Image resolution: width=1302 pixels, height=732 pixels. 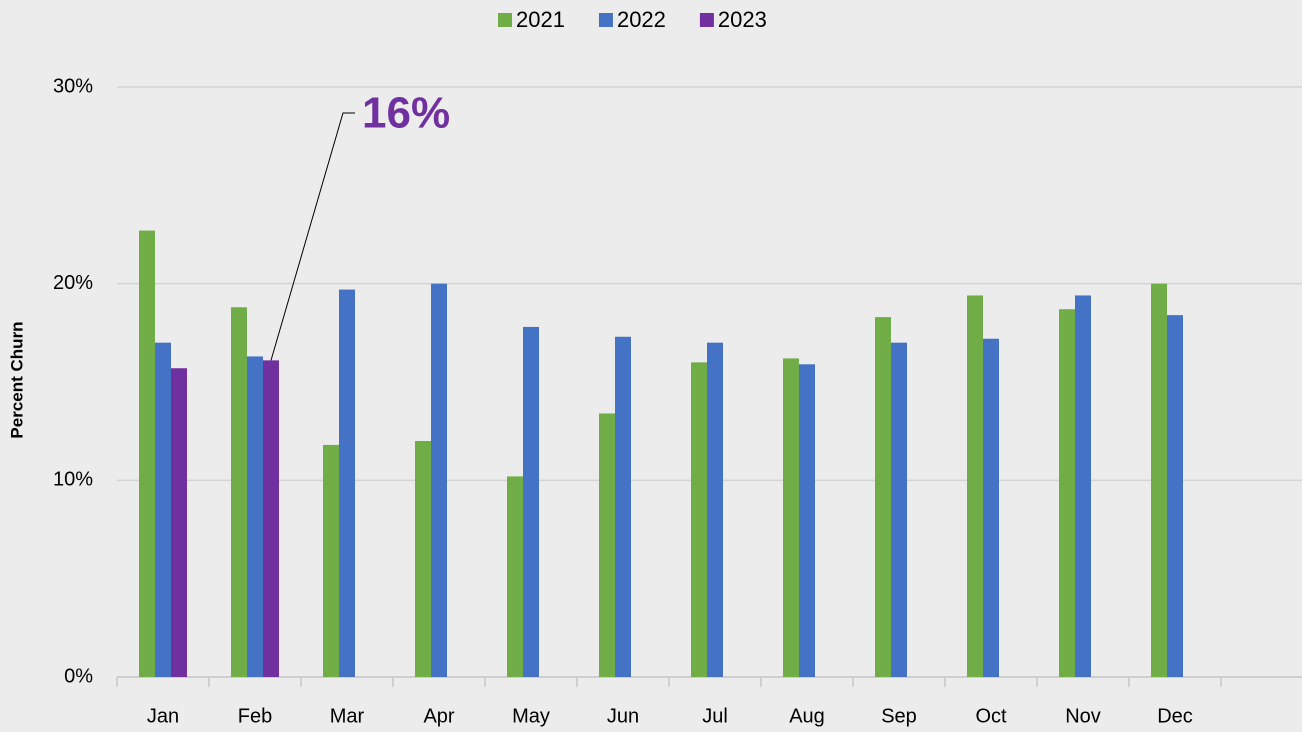 What do you see at coordinates (742, 19) in the screenshot?
I see `legend-text: 2023` at bounding box center [742, 19].